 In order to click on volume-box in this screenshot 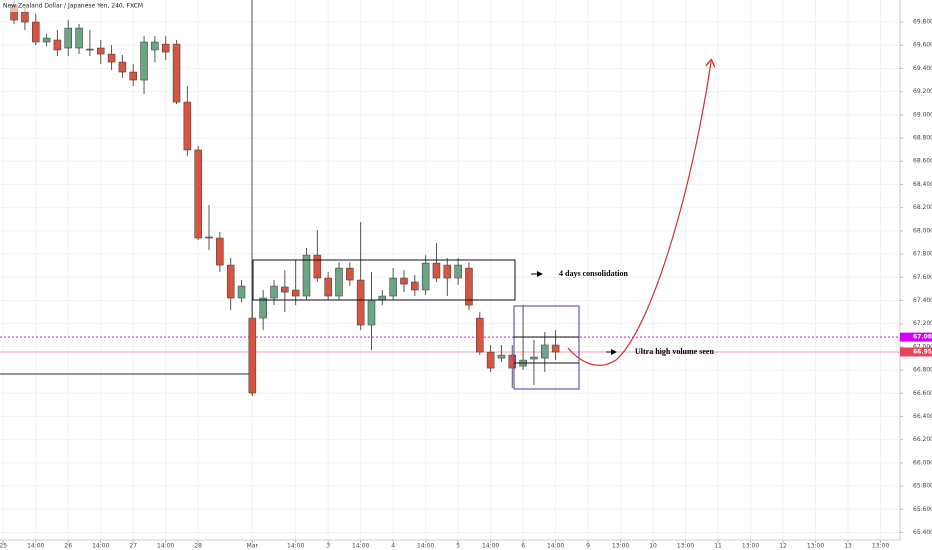, I will do `click(546, 347)`.